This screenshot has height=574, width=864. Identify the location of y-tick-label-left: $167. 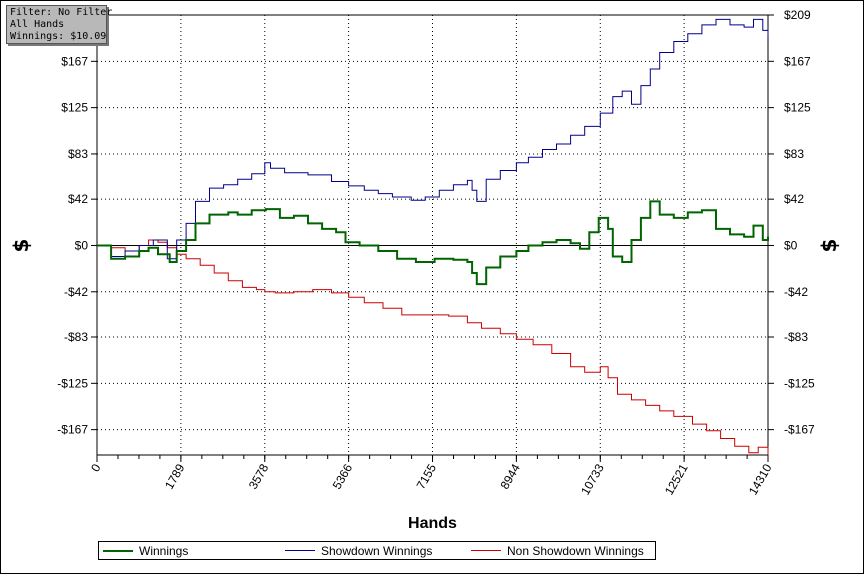
(74, 61).